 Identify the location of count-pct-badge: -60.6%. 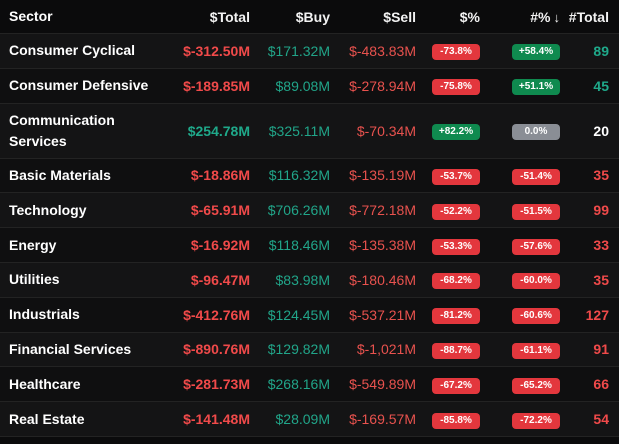
(536, 316).